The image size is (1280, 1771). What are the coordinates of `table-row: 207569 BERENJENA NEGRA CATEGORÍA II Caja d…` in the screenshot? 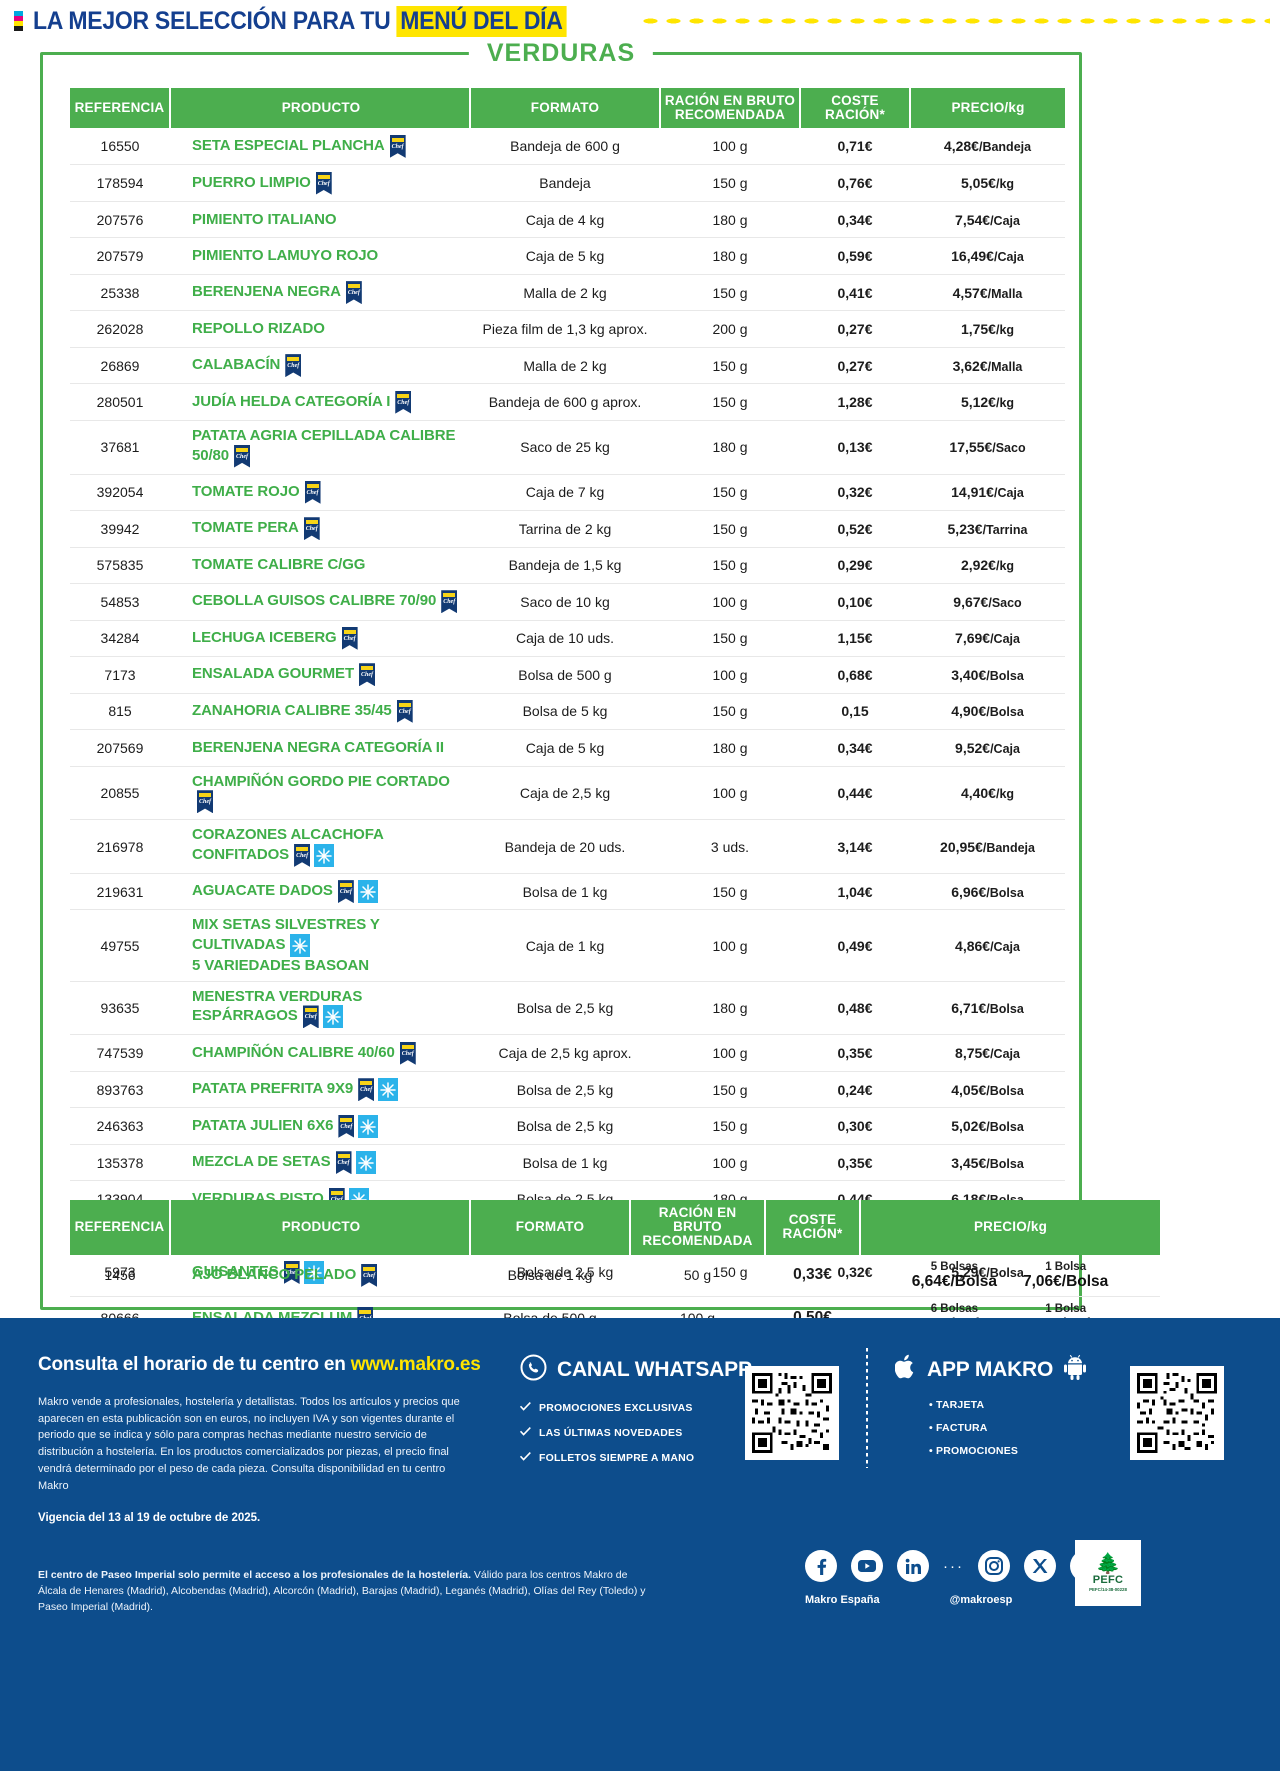 It's located at (567, 748).